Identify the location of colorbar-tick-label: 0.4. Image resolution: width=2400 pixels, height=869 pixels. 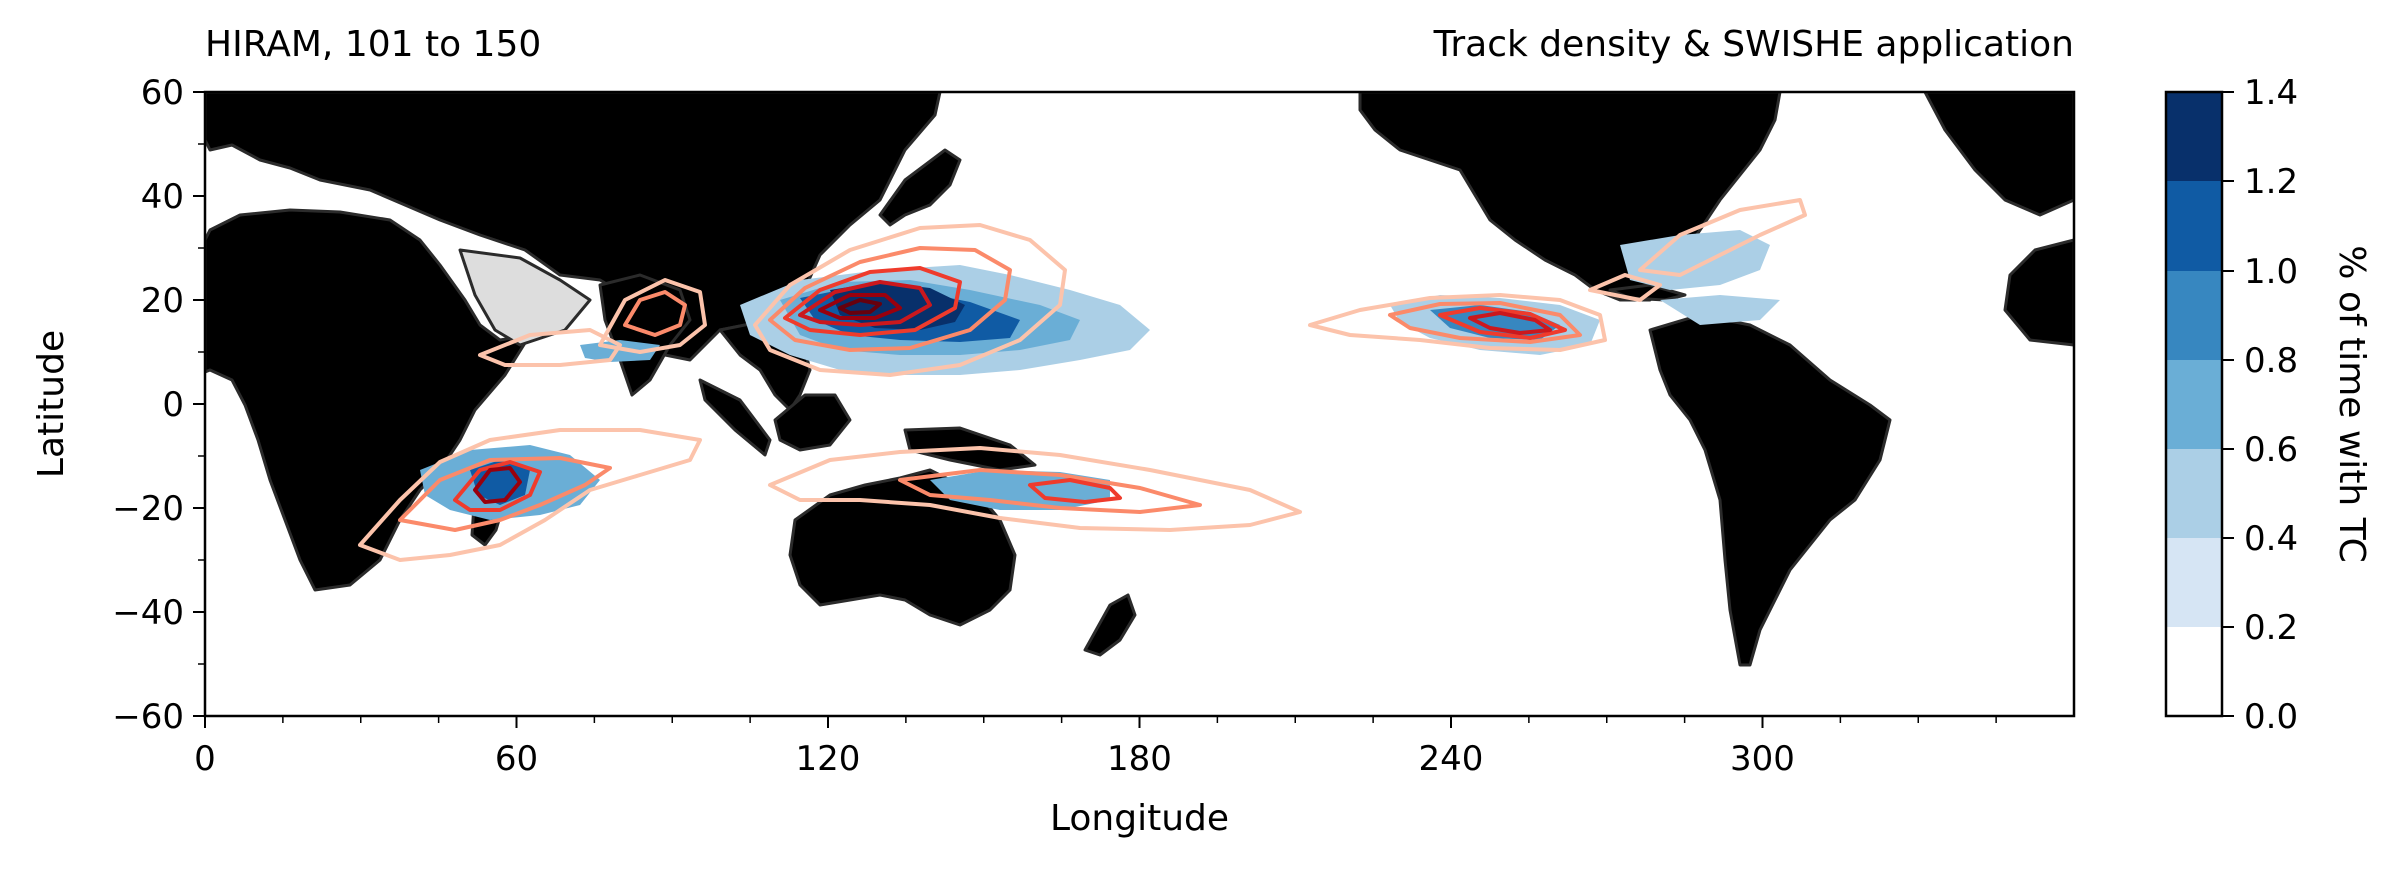
(2271, 539).